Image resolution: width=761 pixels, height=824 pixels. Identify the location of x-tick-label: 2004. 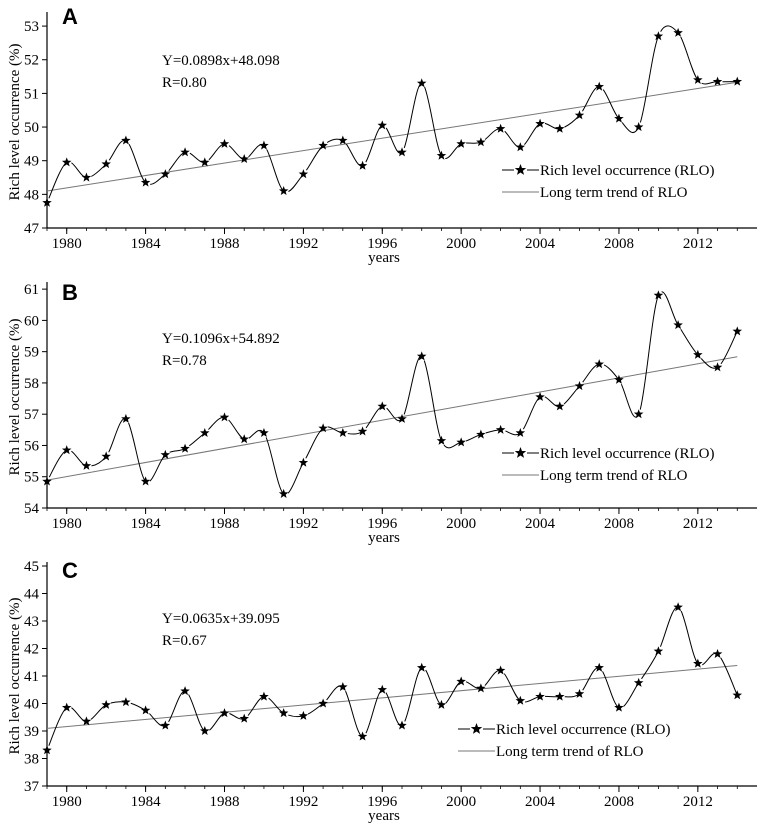
(540, 802).